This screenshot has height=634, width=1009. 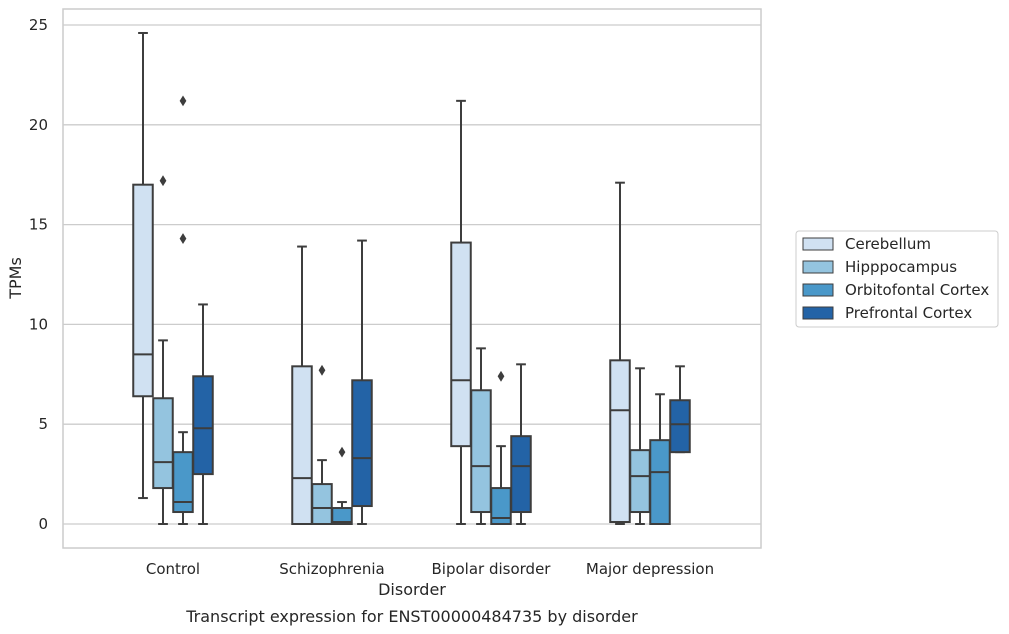 What do you see at coordinates (38, 25) in the screenshot?
I see `y-tick-label: 25` at bounding box center [38, 25].